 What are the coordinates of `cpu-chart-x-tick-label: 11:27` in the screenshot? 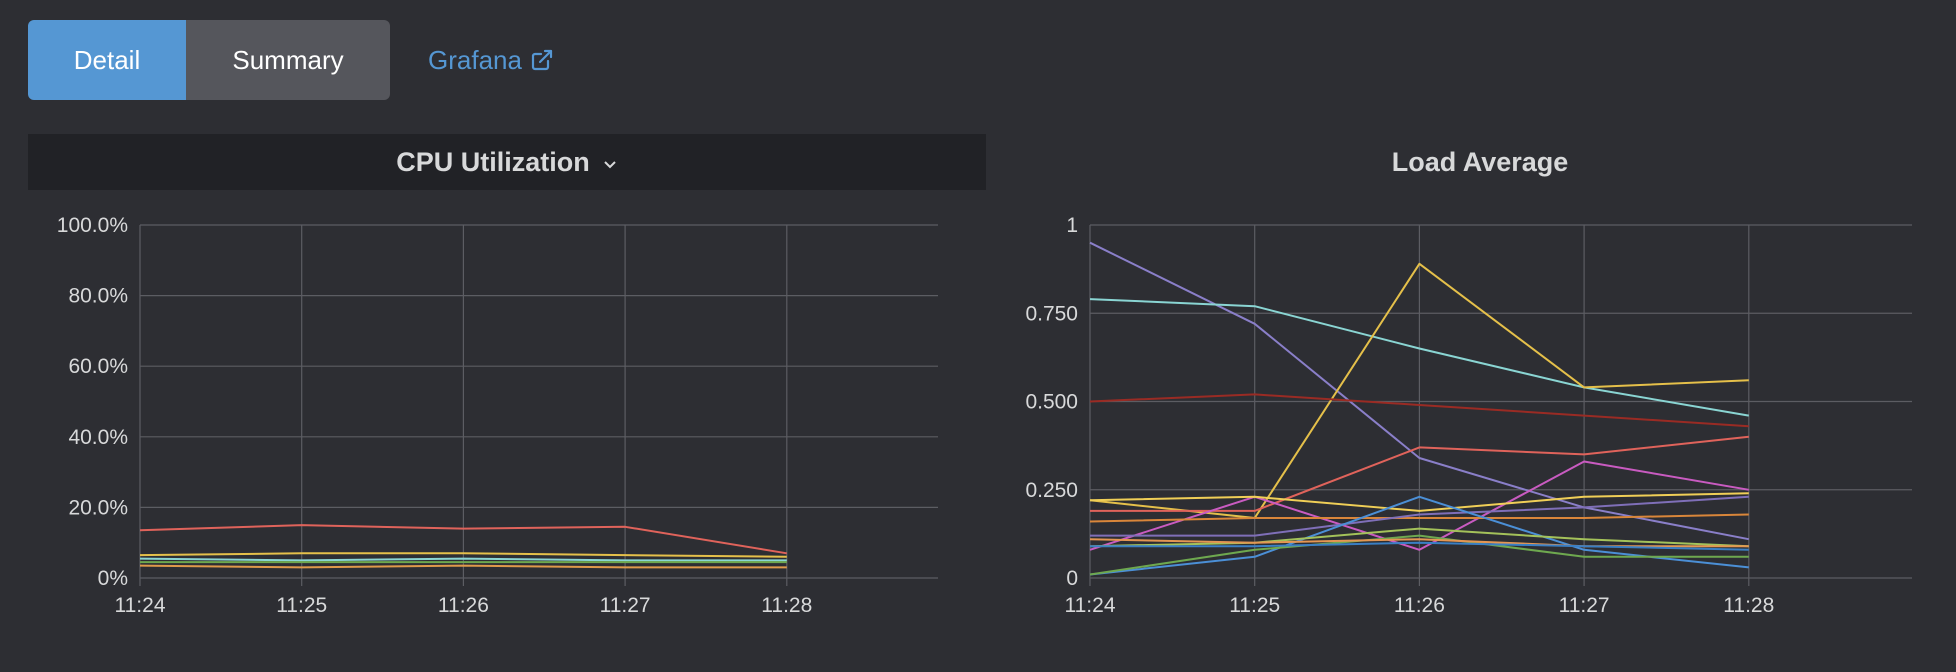 It's located at (625, 605).